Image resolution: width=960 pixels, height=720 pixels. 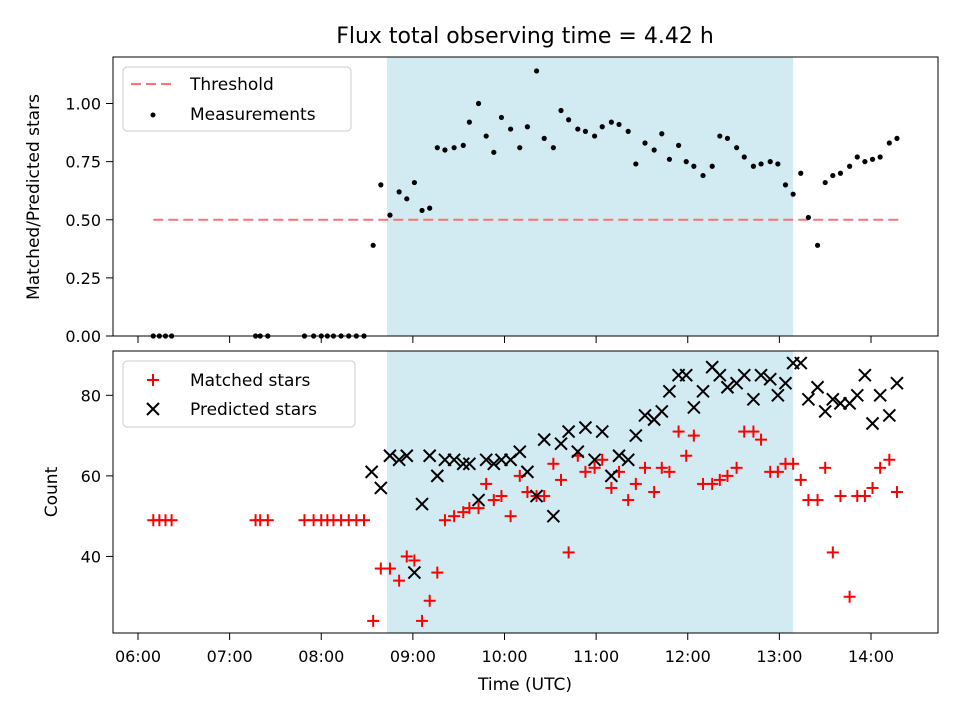 What do you see at coordinates (237, 99) in the screenshot?
I see `top-legend: Threshold Measurements` at bounding box center [237, 99].